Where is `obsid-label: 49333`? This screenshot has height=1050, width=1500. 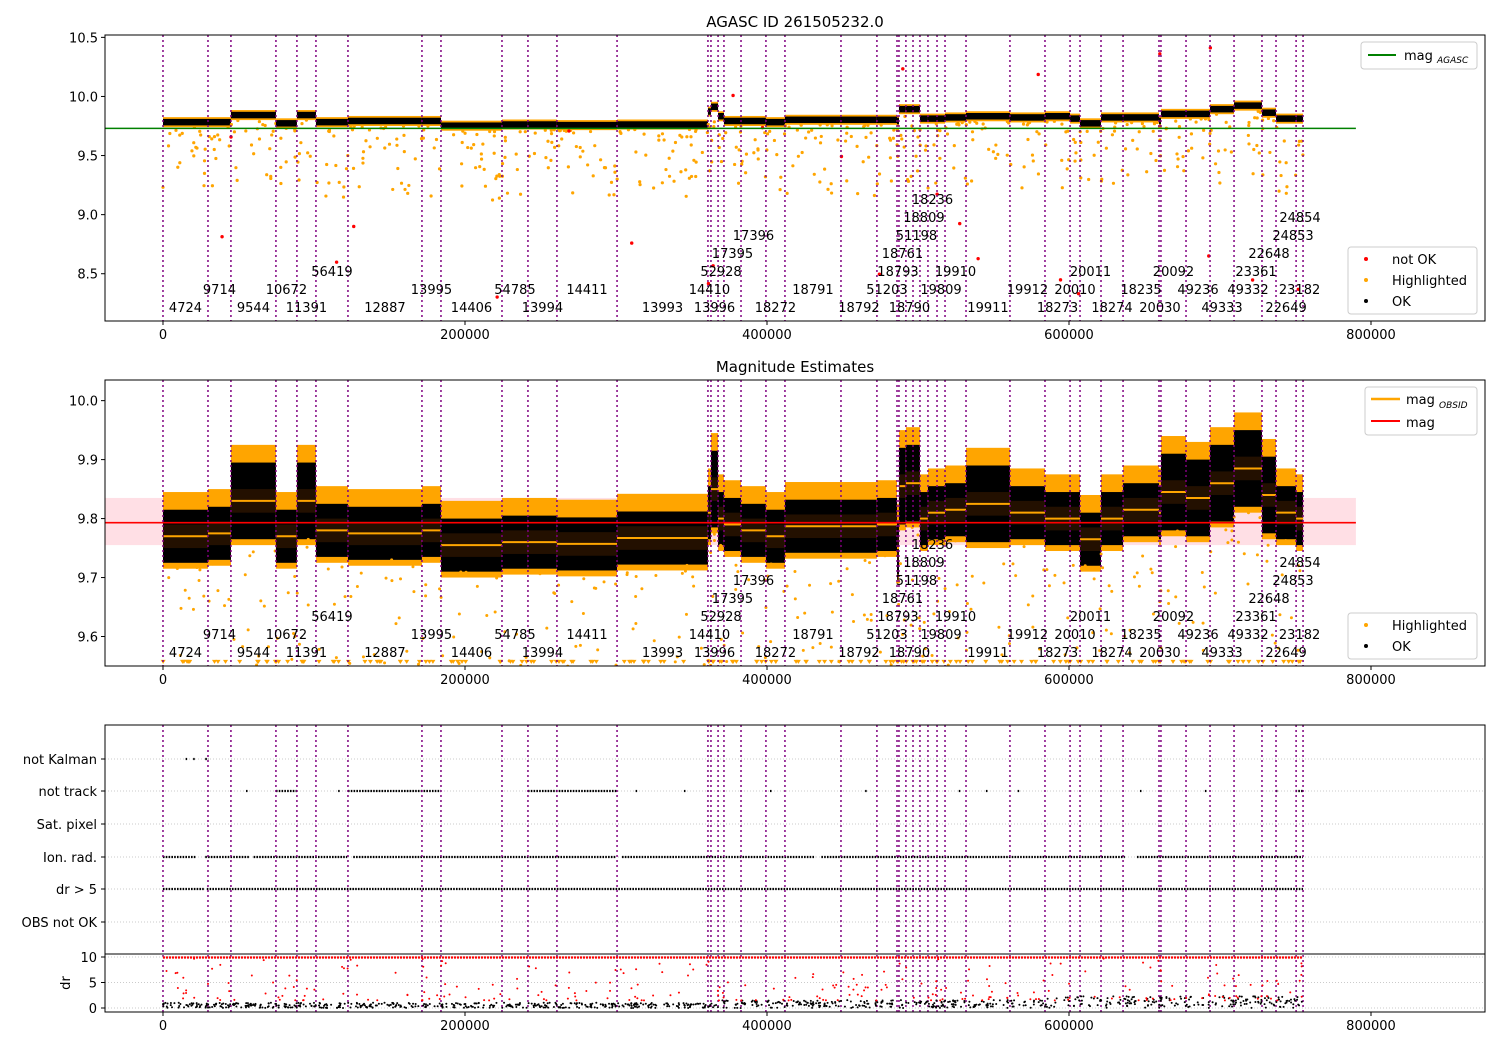
obsid-label: 49333 is located at coordinates (1221, 653).